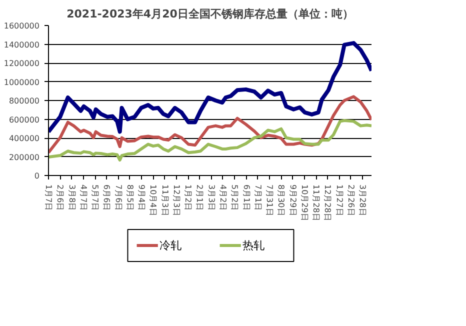  I want to click on y-tick-label: 1000000, so click(22, 82).